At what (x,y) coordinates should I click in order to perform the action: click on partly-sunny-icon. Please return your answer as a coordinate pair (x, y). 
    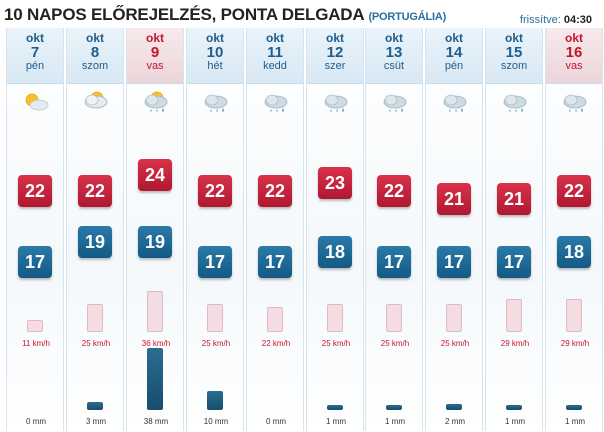
    Looking at the image, I should click on (36, 102).